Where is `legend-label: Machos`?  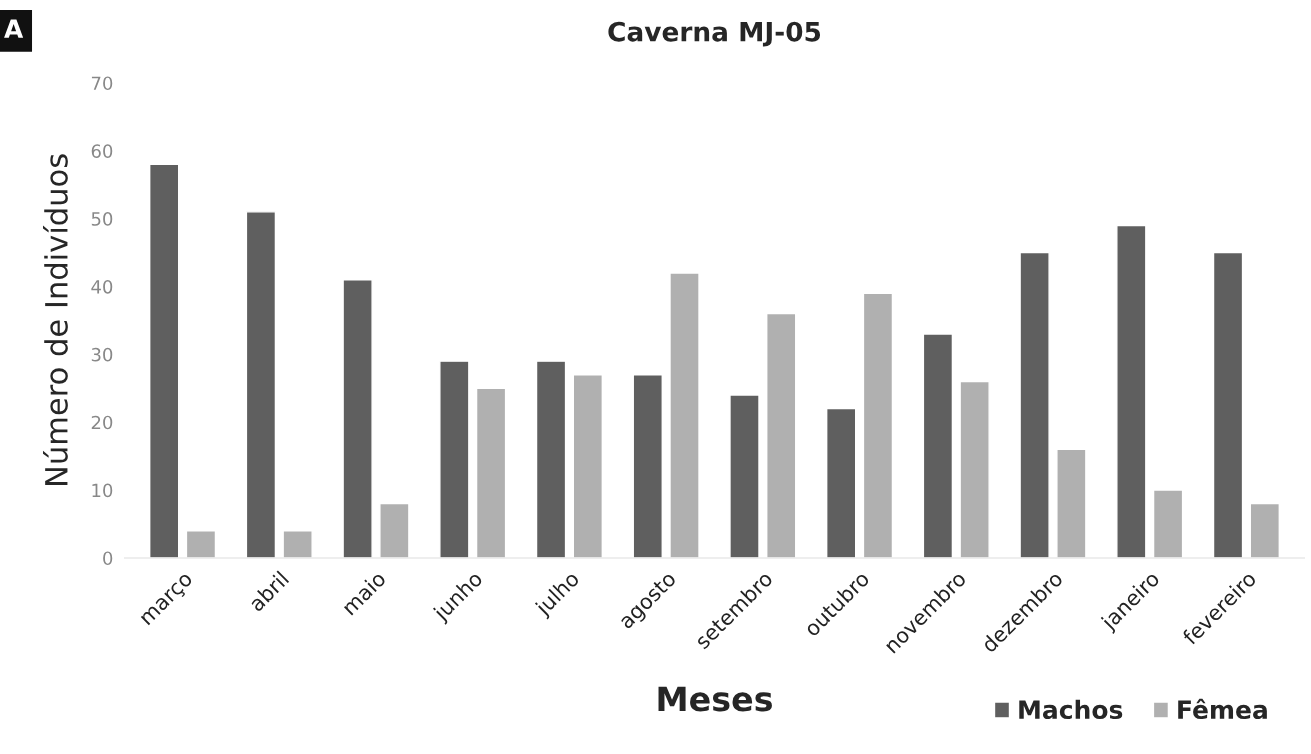 legend-label: Machos is located at coordinates (1071, 709).